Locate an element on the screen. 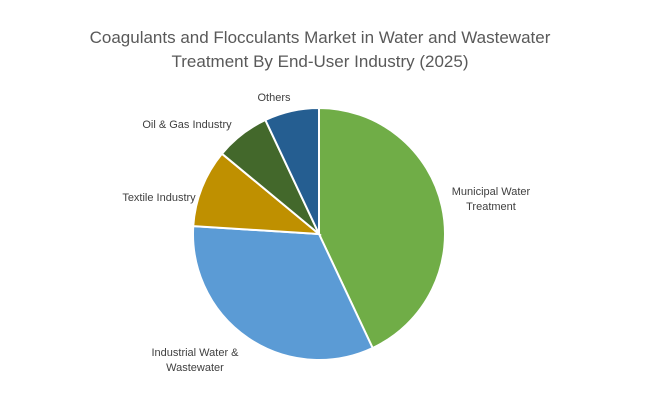 The height and width of the screenshot is (412, 646). slice-label: Textile Industry is located at coordinates (159, 198).